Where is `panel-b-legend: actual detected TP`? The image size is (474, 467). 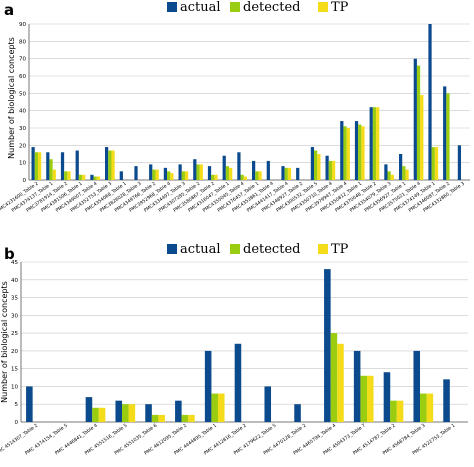 panel-b-legend: actual detected TP is located at coordinates (258, 249).